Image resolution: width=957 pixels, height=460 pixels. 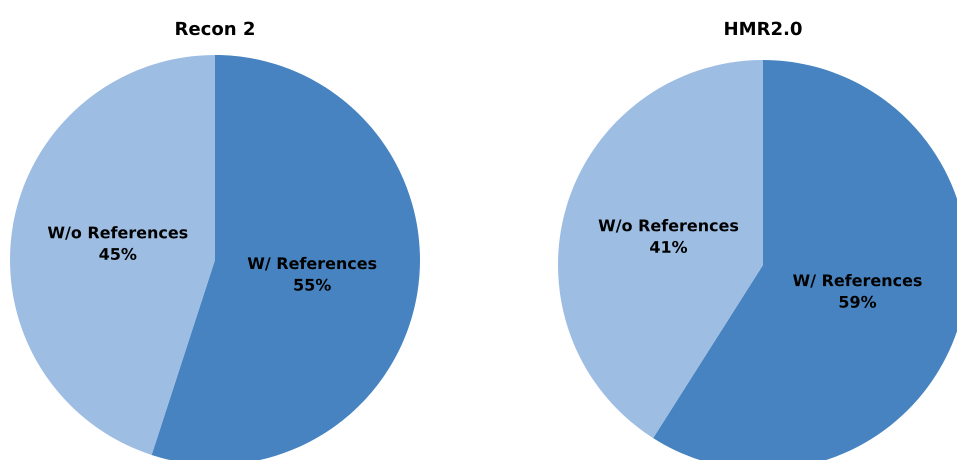 What do you see at coordinates (669, 246) in the screenshot?
I see `data-label: 41%` at bounding box center [669, 246].